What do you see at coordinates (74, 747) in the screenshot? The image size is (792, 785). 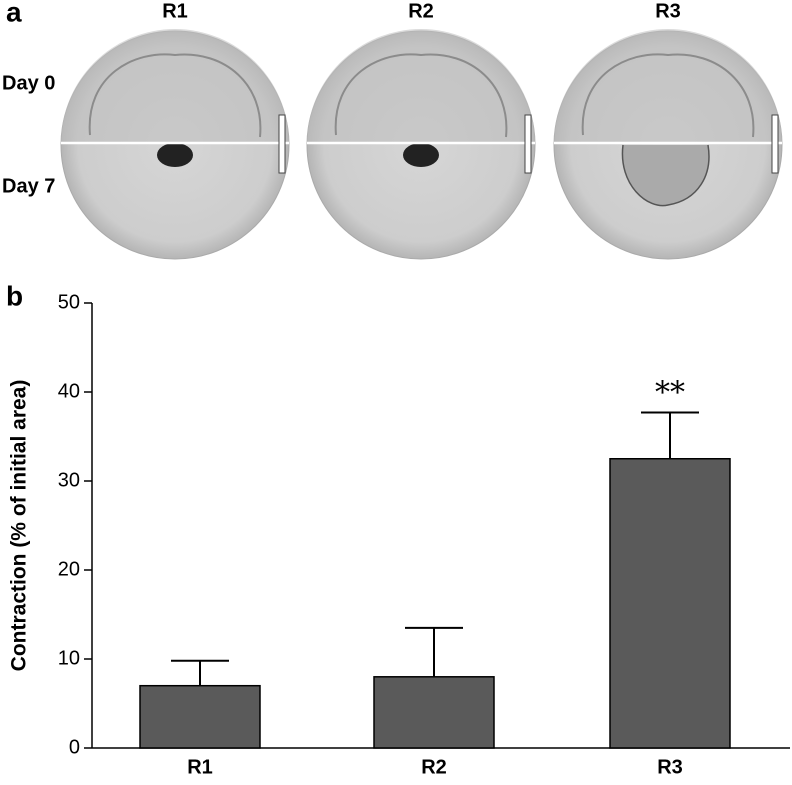 I see `y-tick-label: 0` at bounding box center [74, 747].